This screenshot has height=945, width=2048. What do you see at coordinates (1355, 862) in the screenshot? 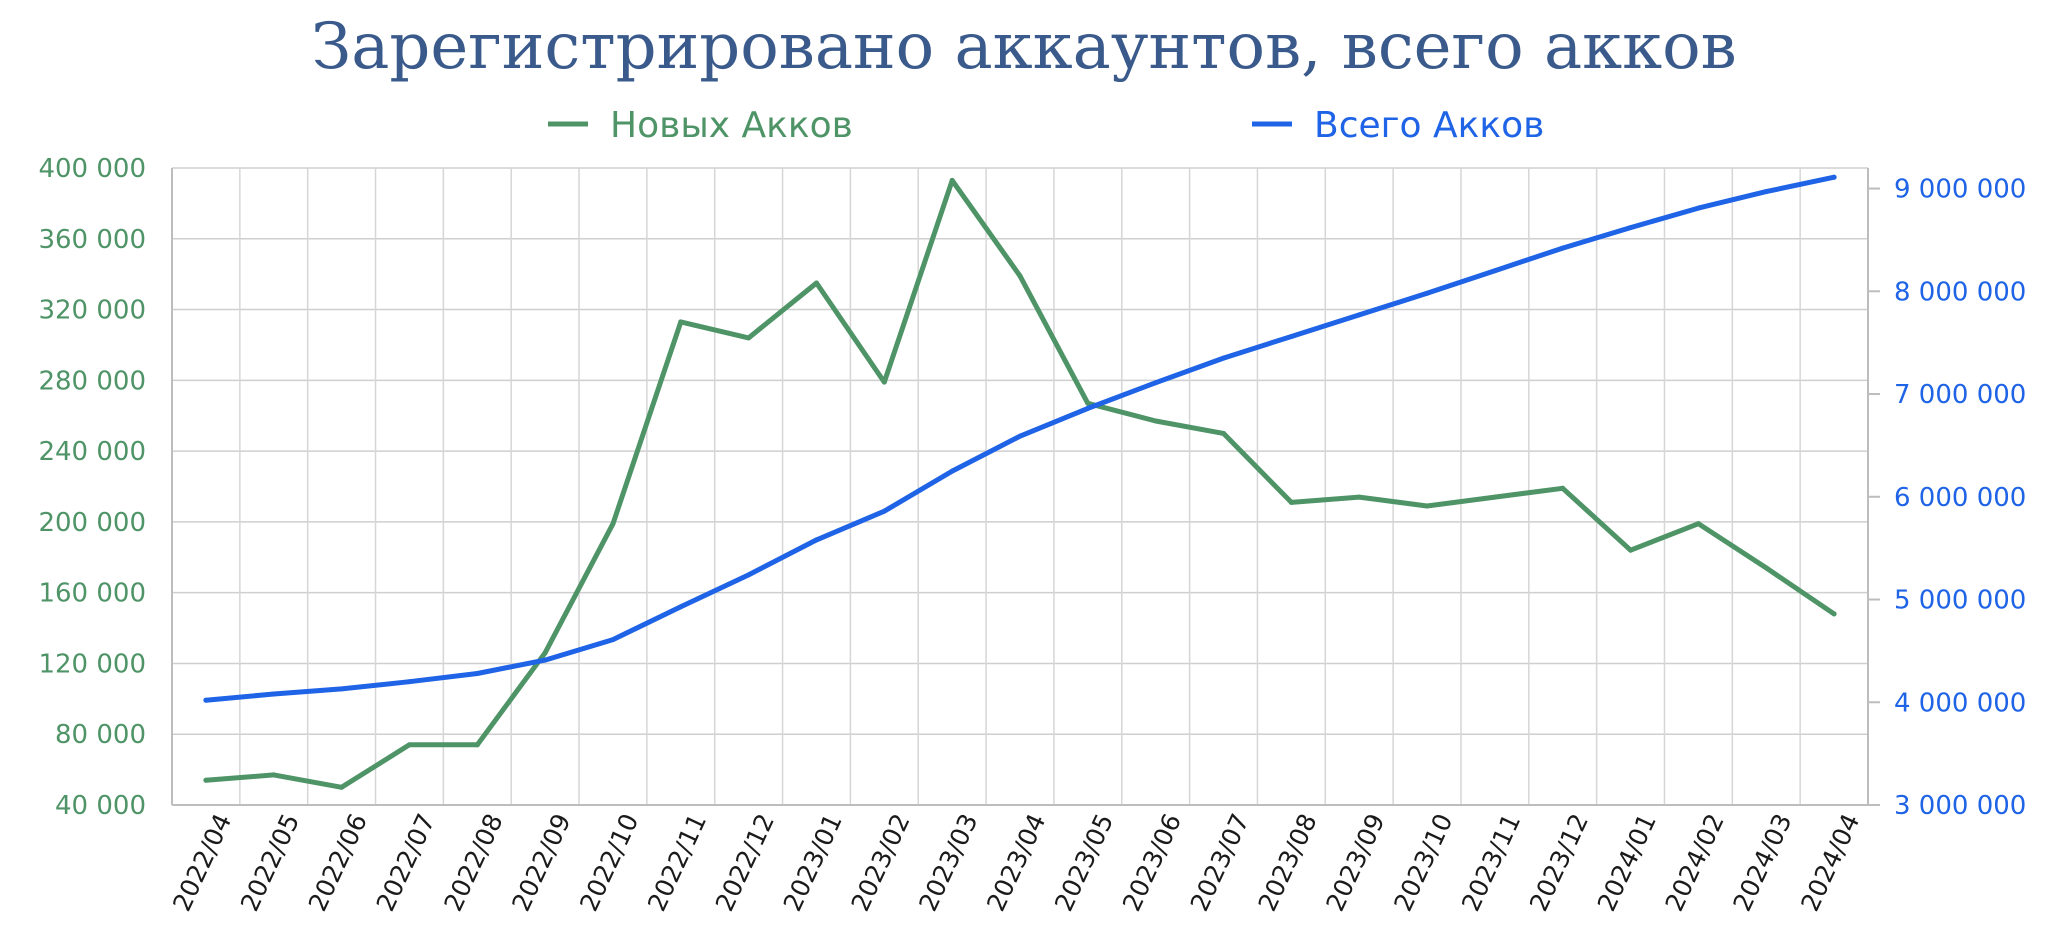
I see `x-axis-tick-label: 2023/09` at bounding box center [1355, 862].